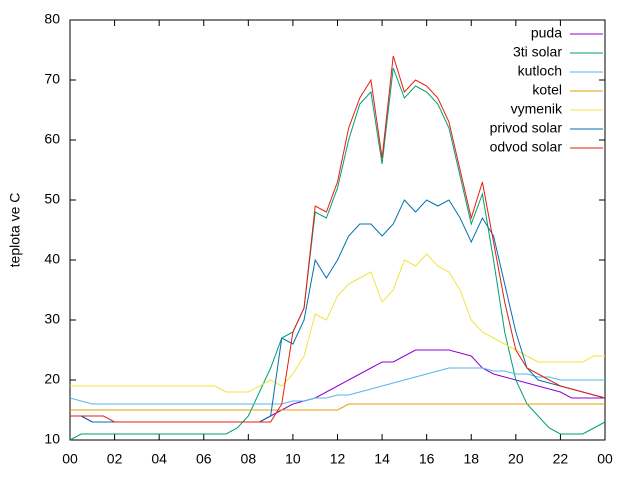  I want to click on y-tick-label: 60, so click(52, 139).